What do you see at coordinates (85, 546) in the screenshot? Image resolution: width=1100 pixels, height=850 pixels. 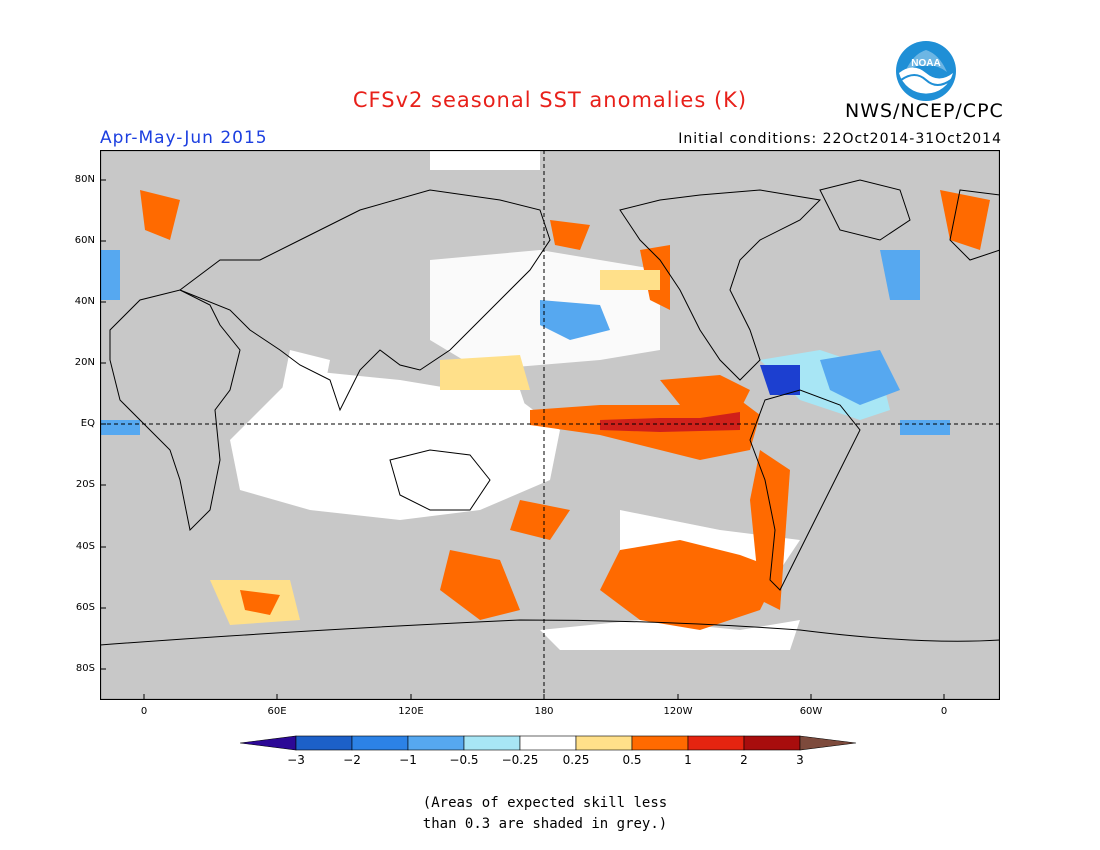 I see `lat-label-40s: 40S` at bounding box center [85, 546].